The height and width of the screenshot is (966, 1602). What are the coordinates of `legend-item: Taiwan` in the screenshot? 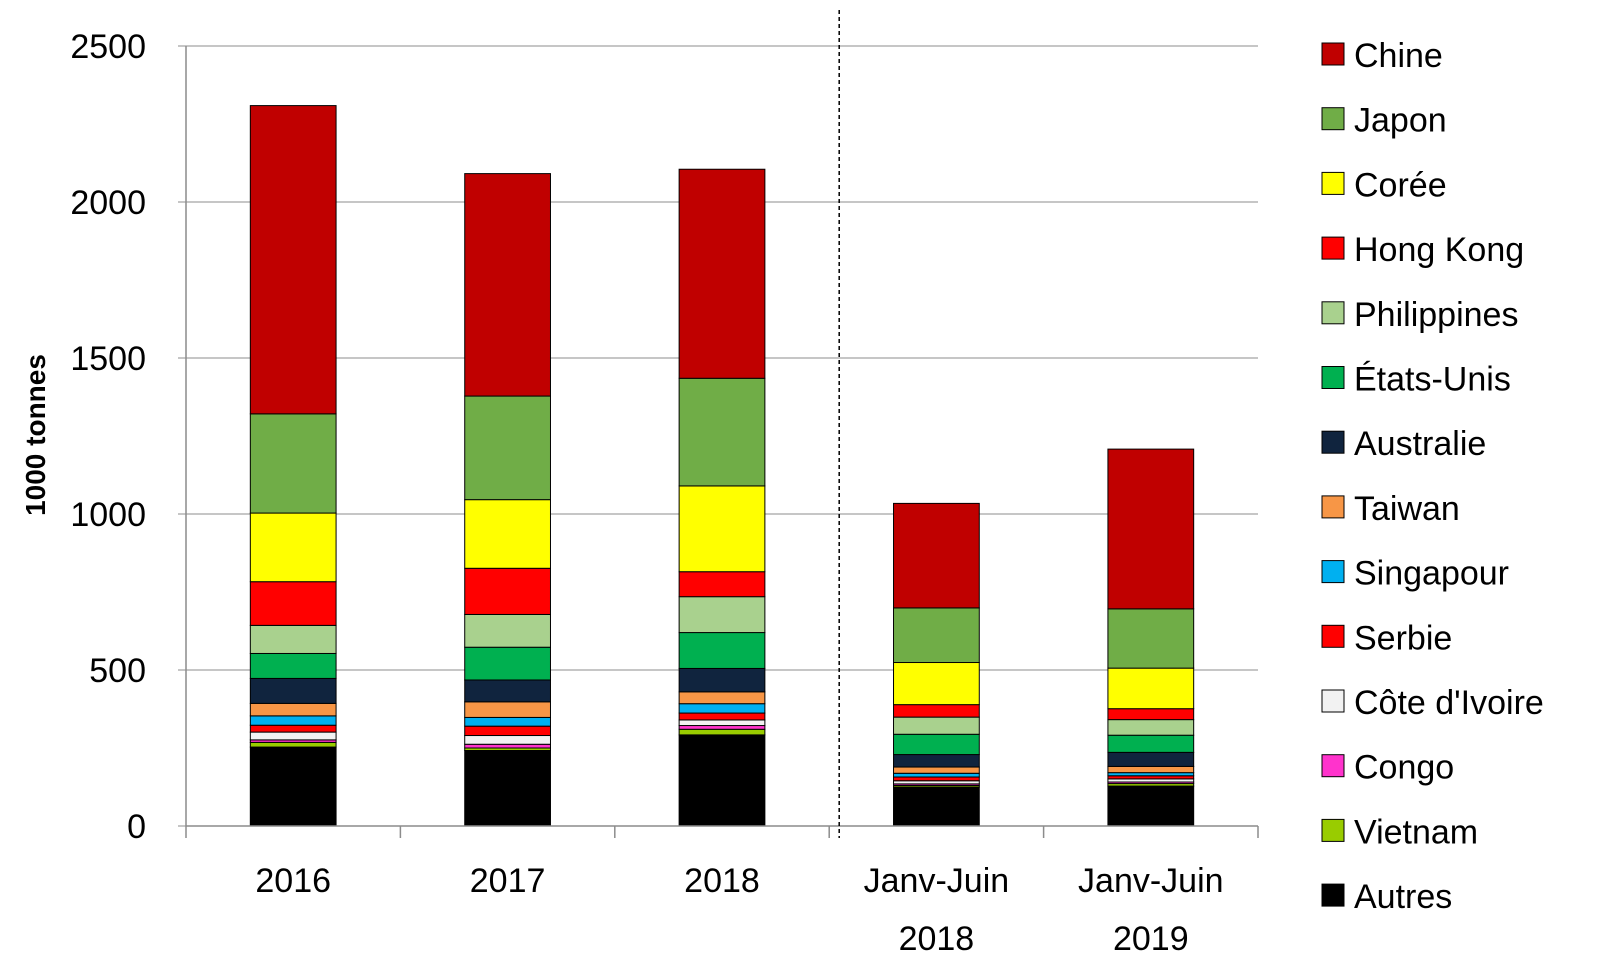 It's located at (1390, 509).